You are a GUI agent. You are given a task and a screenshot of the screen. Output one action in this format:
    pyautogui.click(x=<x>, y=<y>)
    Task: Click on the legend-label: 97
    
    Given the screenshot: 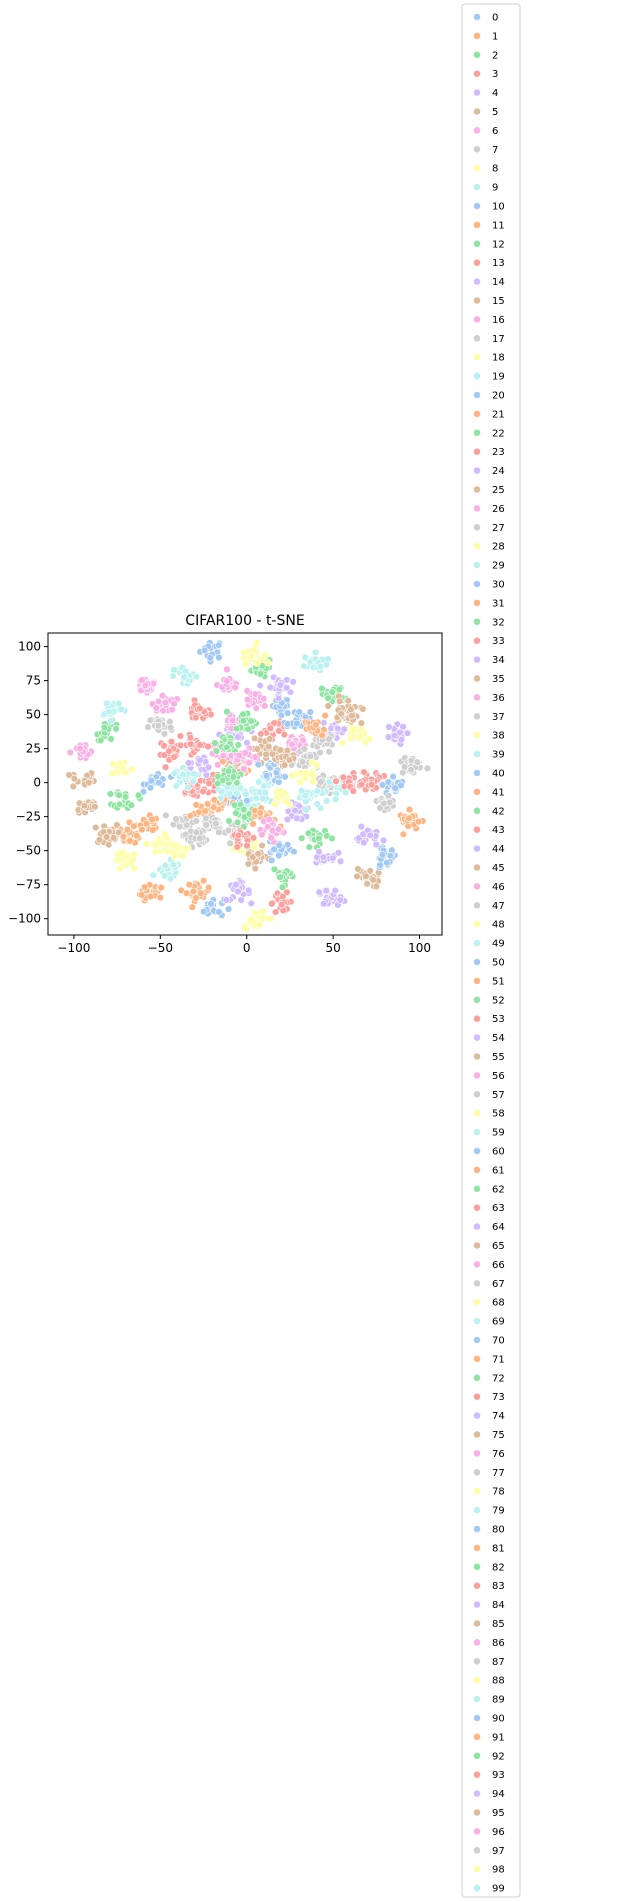 What is the action you would take?
    pyautogui.click(x=498, y=1851)
    